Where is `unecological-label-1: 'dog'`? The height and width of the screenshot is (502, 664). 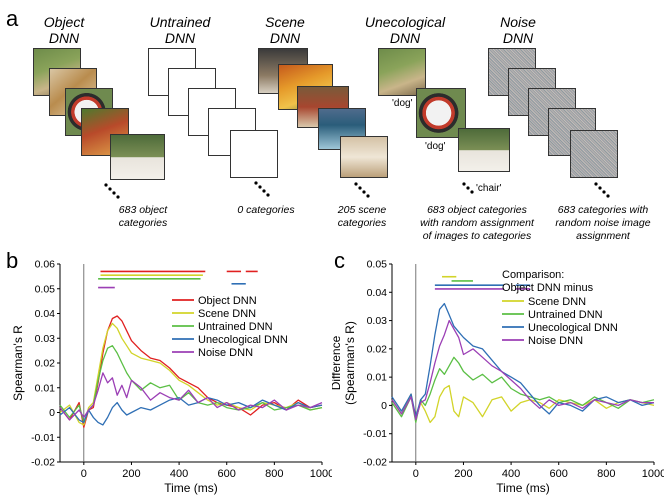 unecological-label-1: 'dog' is located at coordinates (402, 103).